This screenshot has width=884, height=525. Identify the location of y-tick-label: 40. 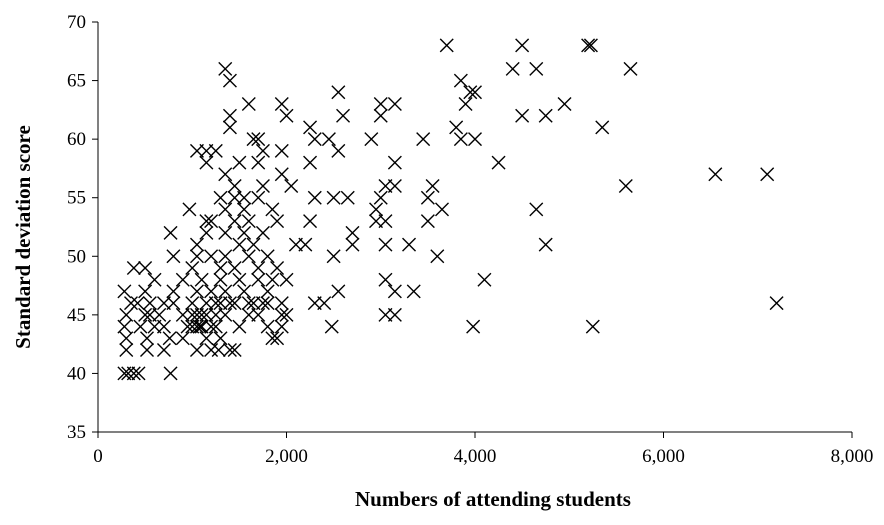
(76, 373).